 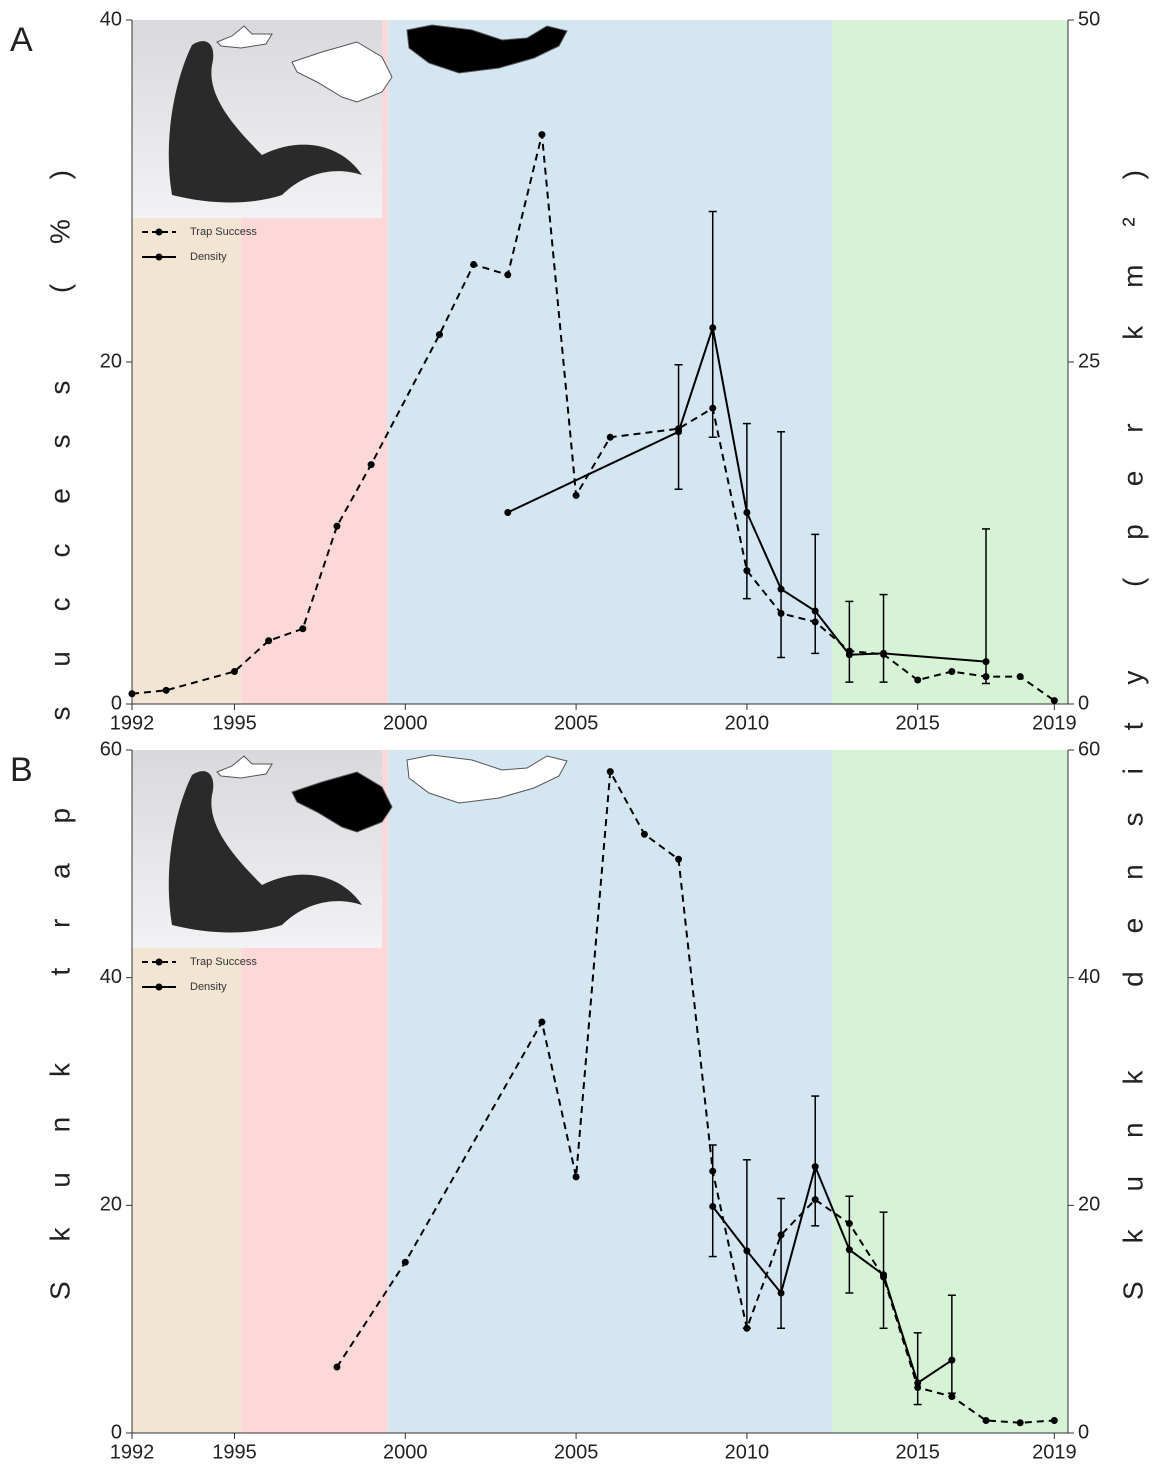 I want to click on y2-axis-label: Skunk density (per km²), so click(x=1132, y=735).